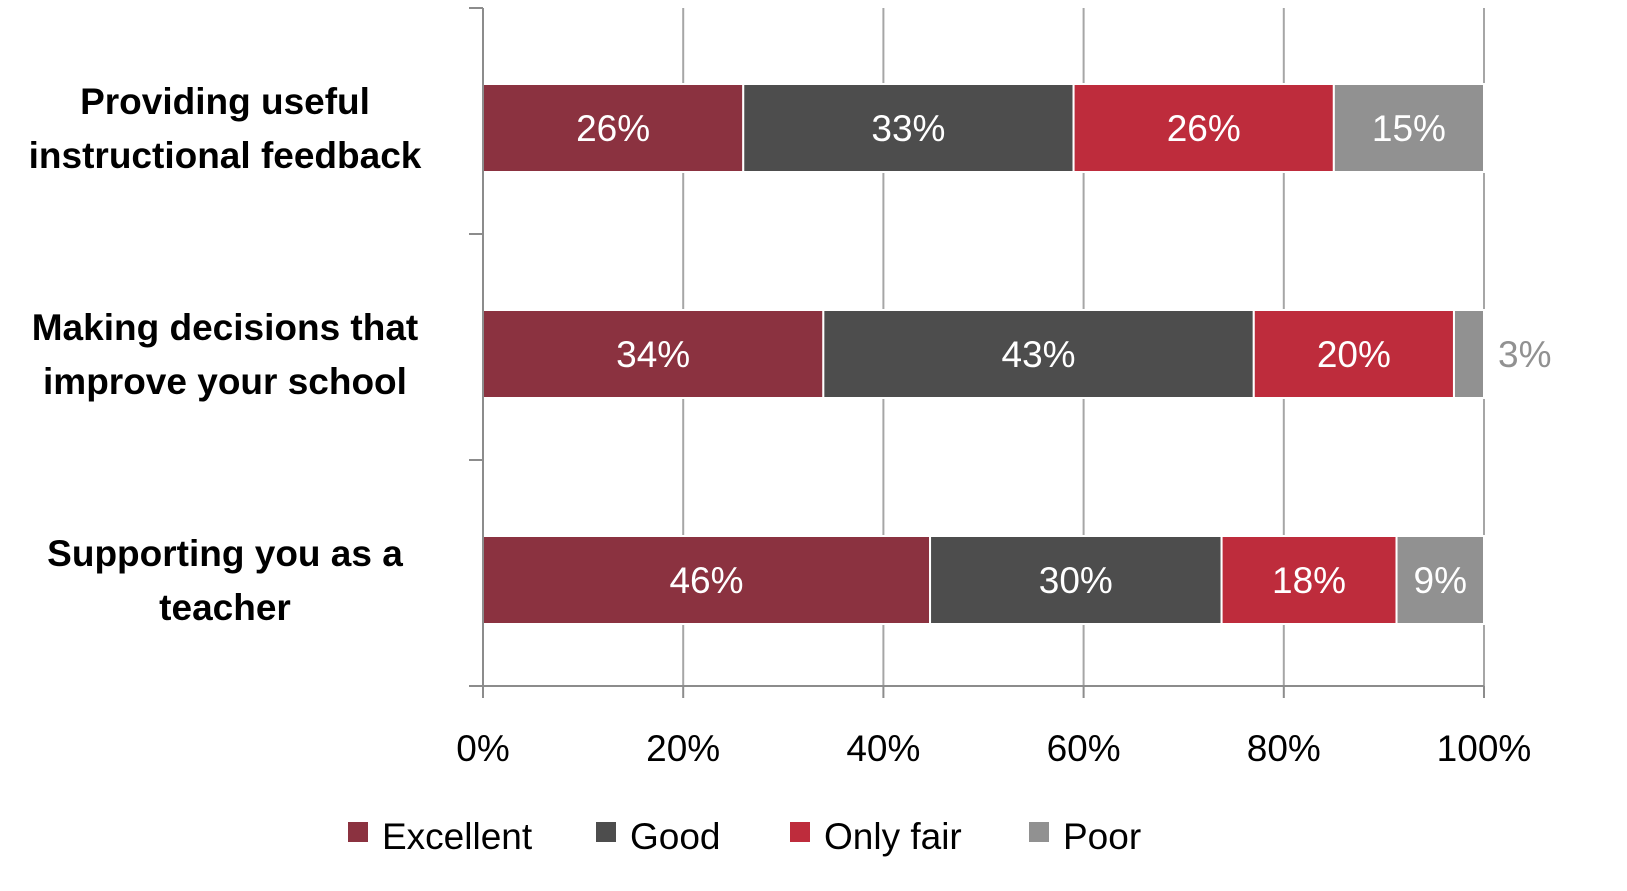 The height and width of the screenshot is (891, 1627). I want to click on legend-label: Poor, so click(1102, 836).